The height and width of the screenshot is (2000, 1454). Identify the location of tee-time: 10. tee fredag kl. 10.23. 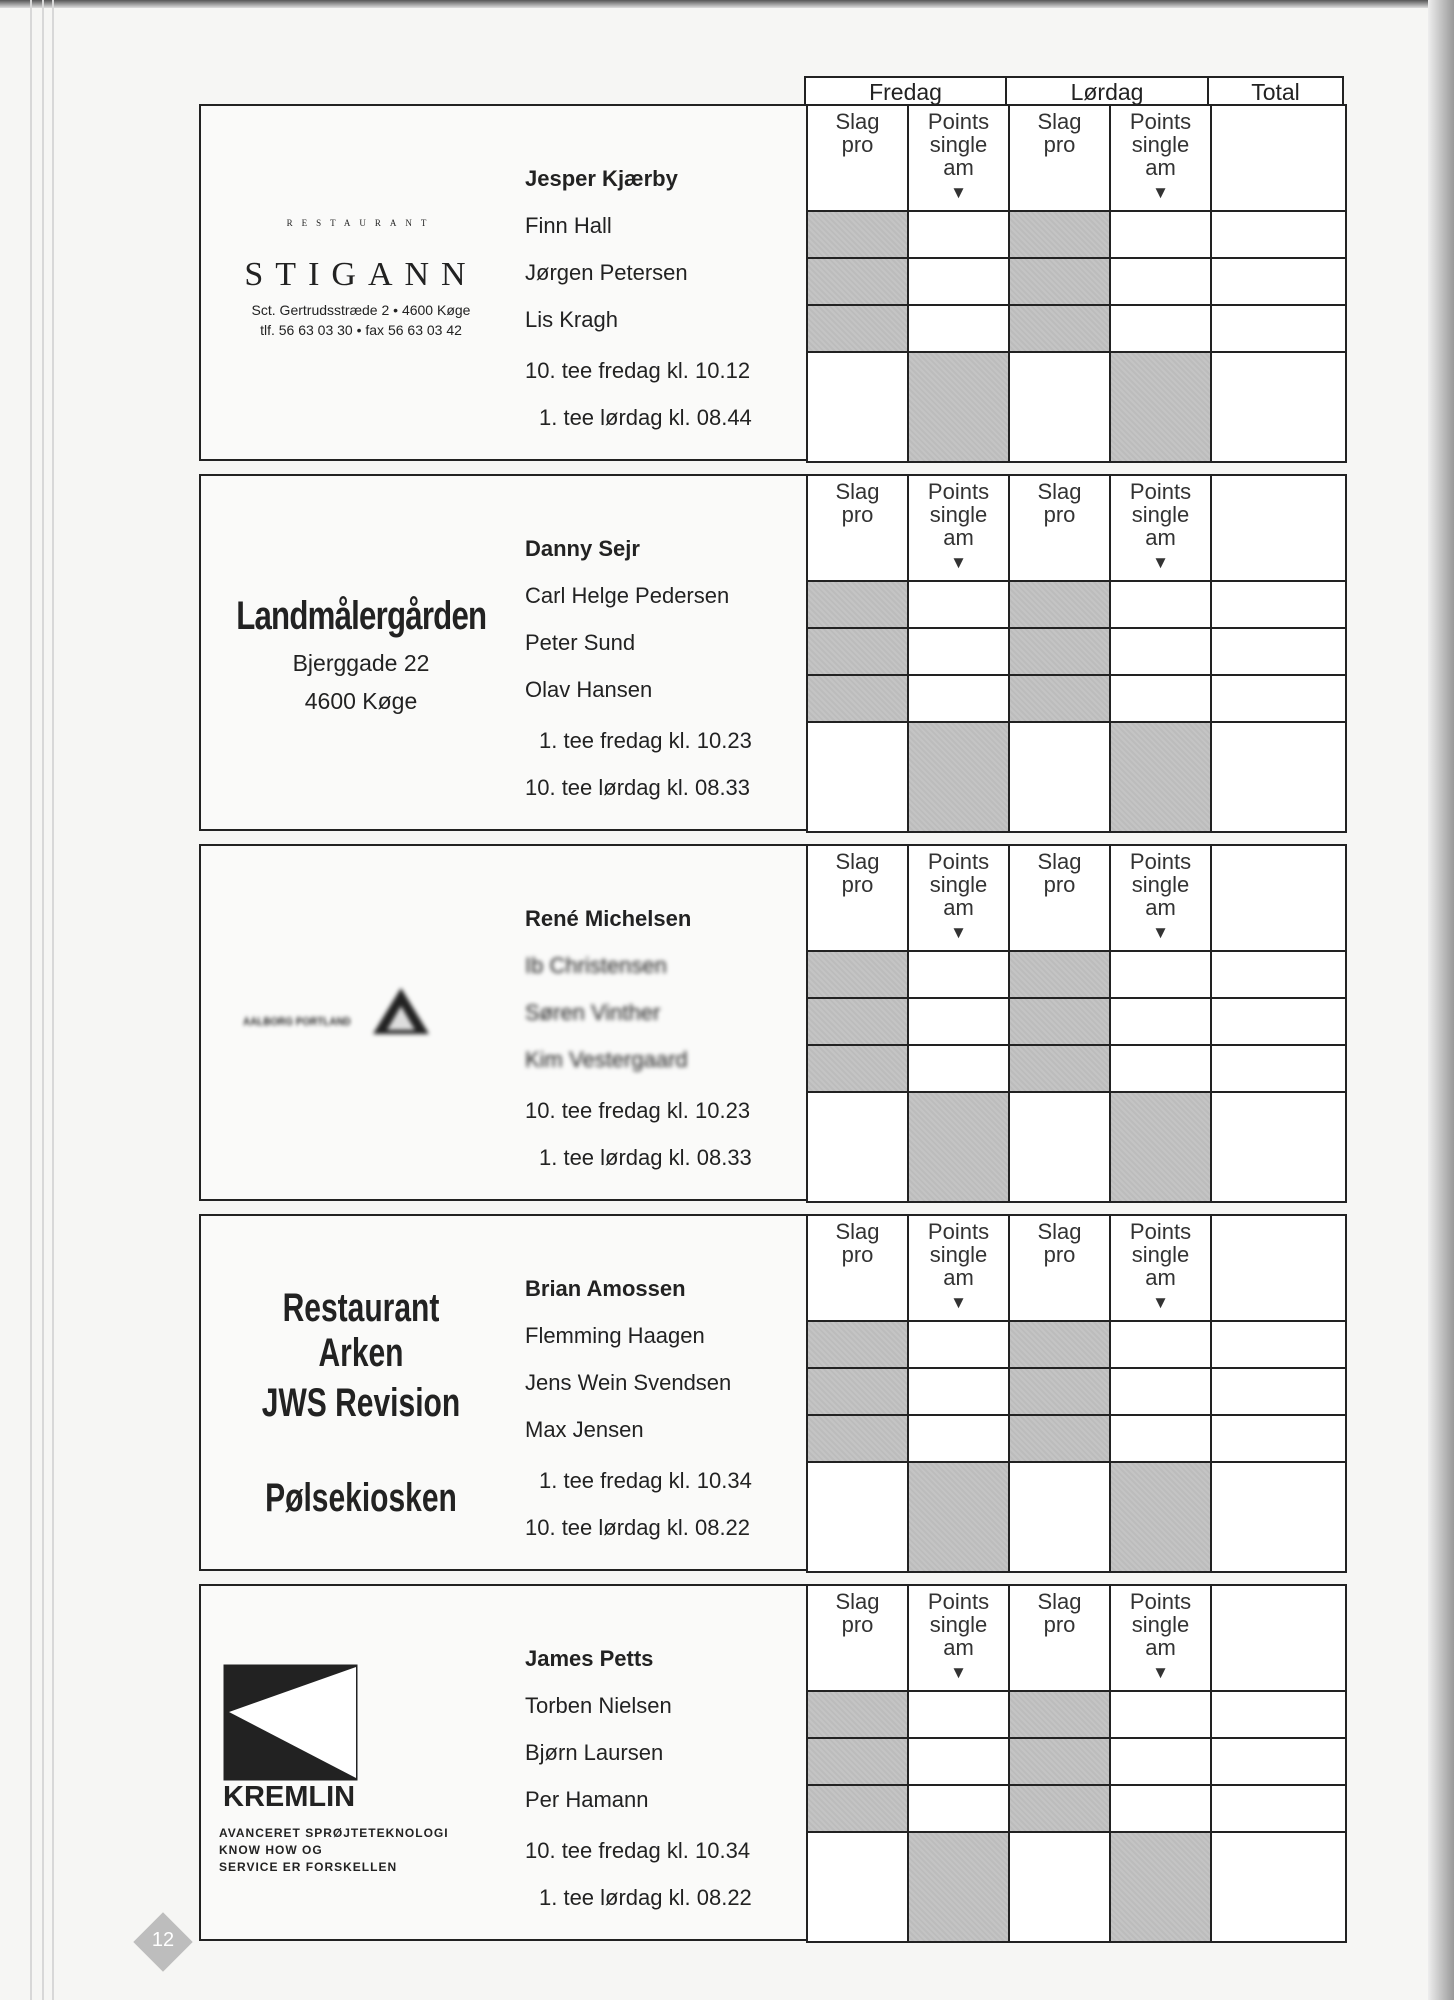
(638, 1110).